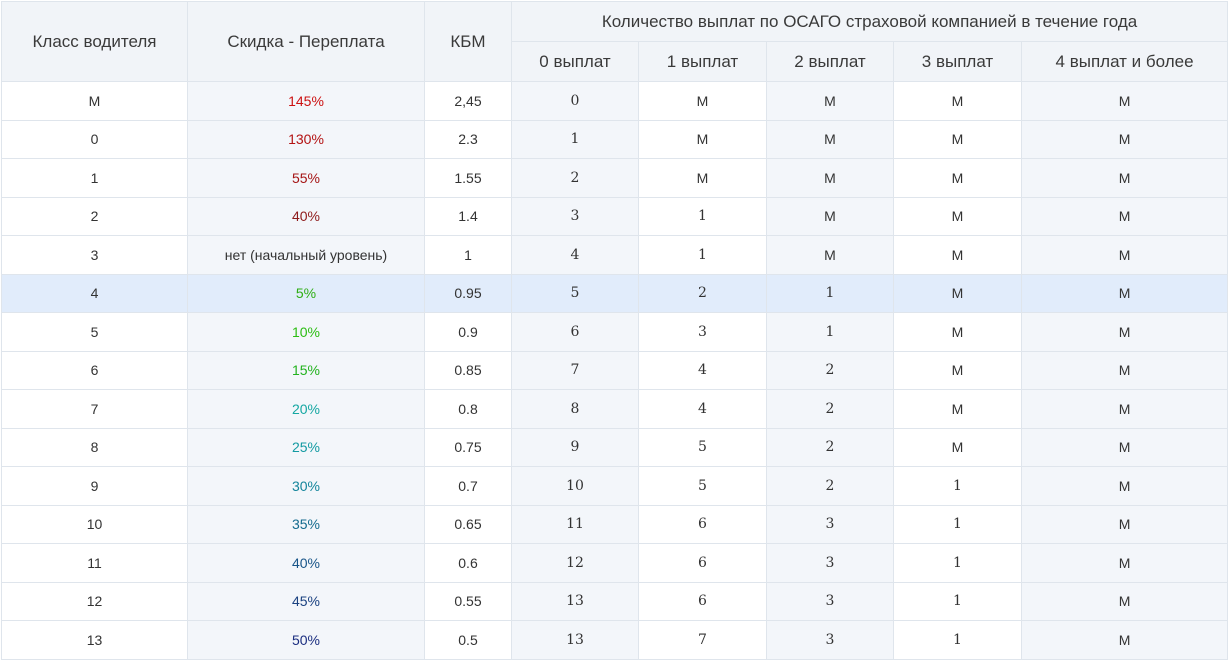  What do you see at coordinates (306, 139) in the screenshot?
I see `discount-cell: 130%` at bounding box center [306, 139].